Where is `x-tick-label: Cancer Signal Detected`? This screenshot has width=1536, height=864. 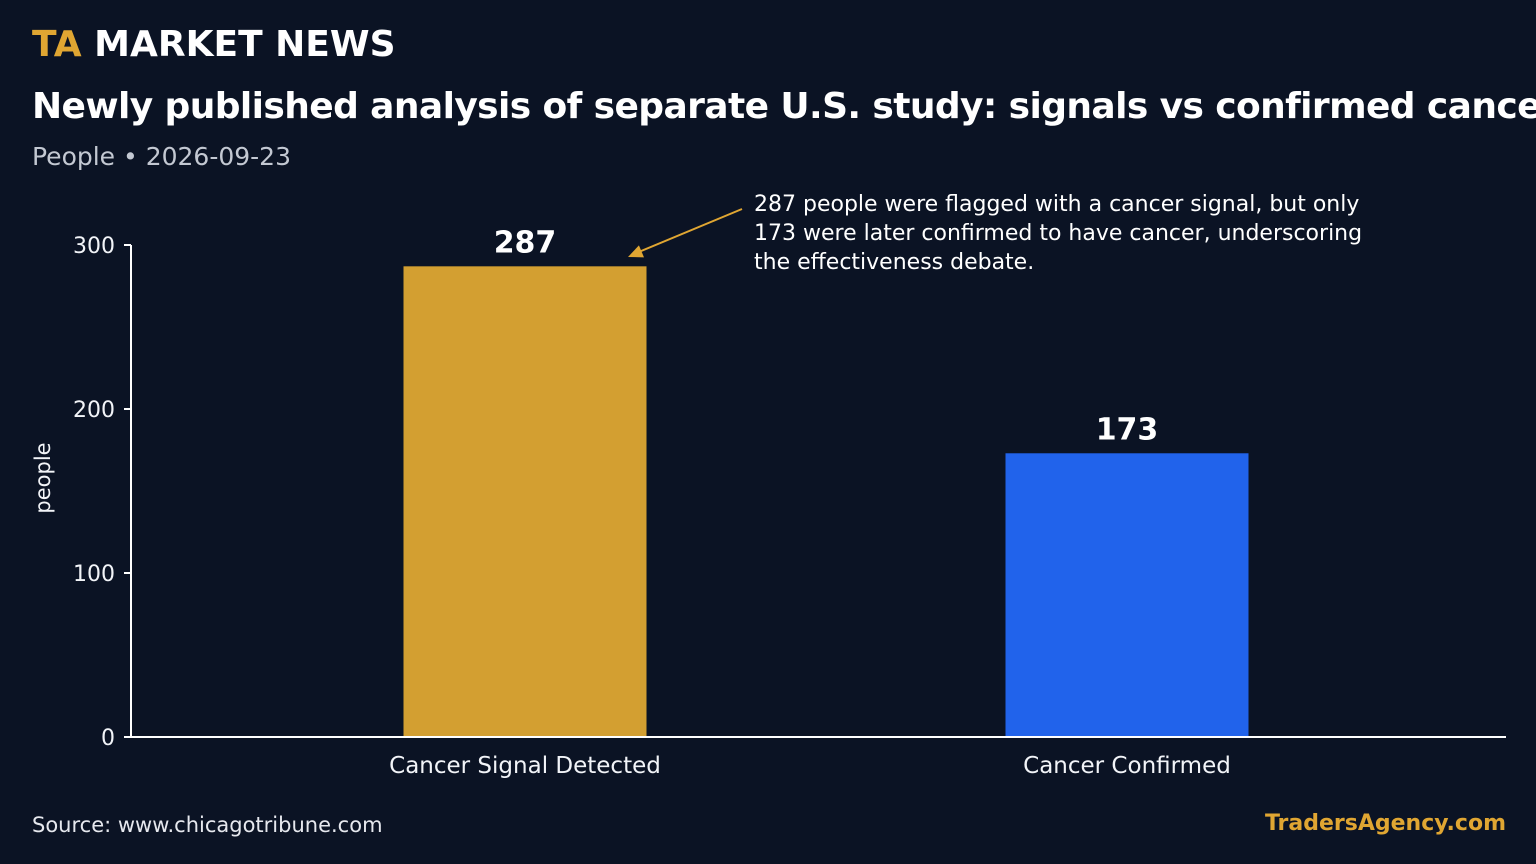
x-tick-label: Cancer Signal Detected is located at coordinates (525, 766).